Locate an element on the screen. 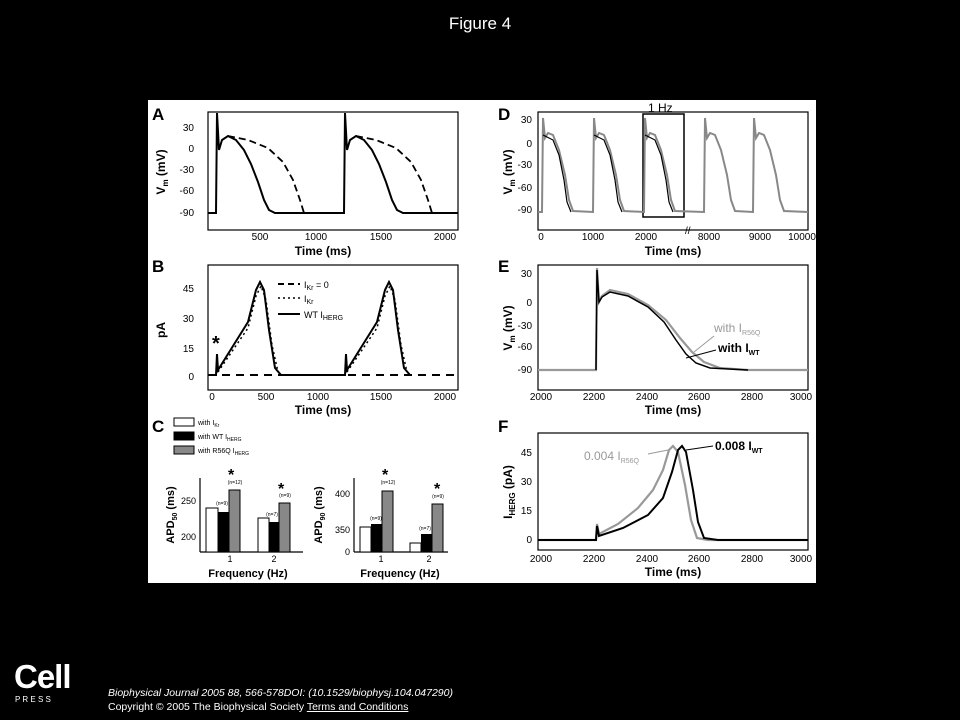 The image size is (960, 720). tick-label: 2200 is located at coordinates (594, 559).